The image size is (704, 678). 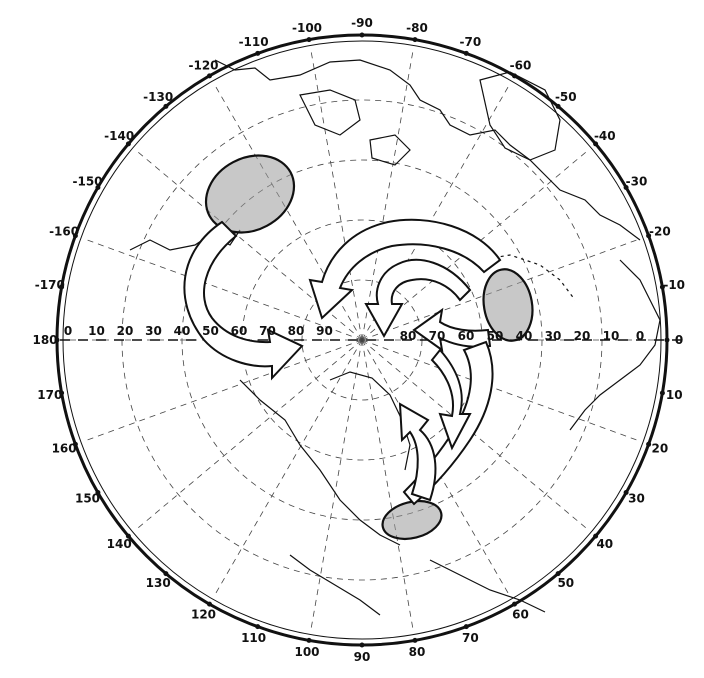 I want to click on coast-alaska, so click(x=185, y=240).